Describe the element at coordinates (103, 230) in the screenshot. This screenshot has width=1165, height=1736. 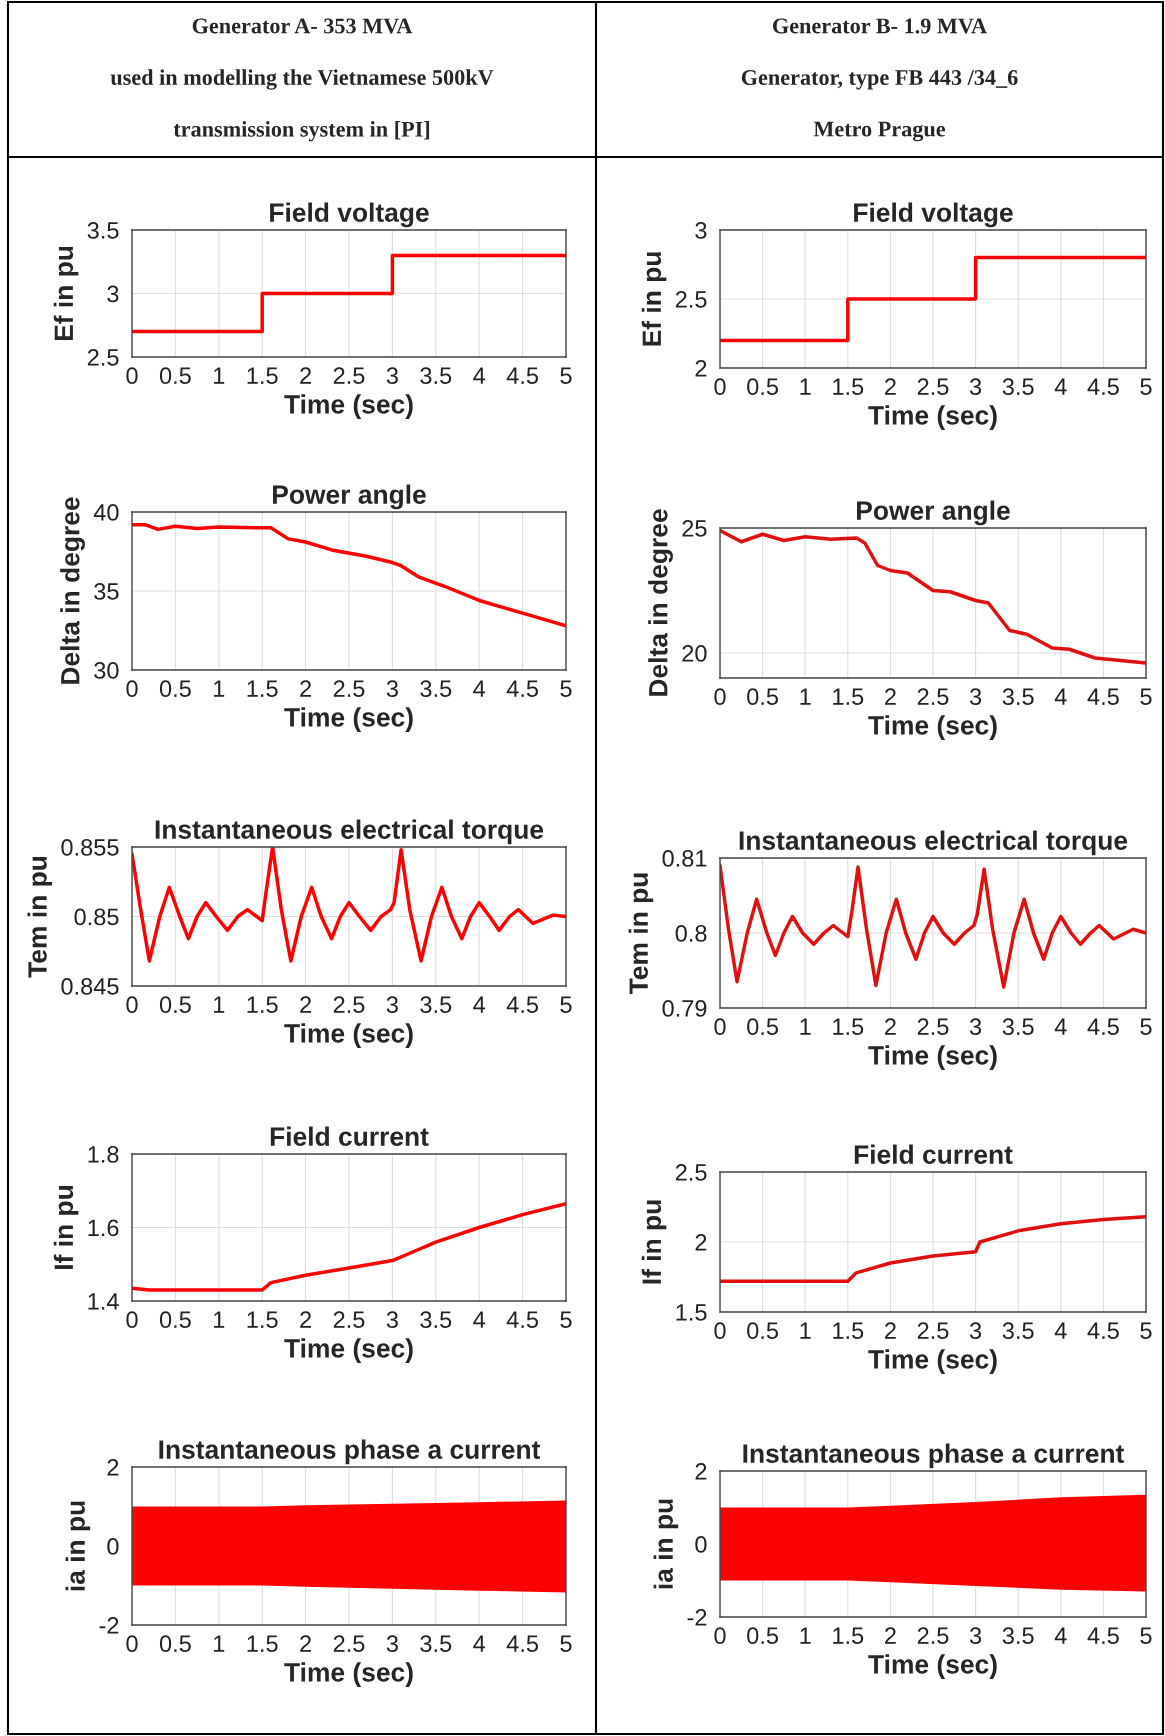
I see `y-tick-label: 3.5` at that location.